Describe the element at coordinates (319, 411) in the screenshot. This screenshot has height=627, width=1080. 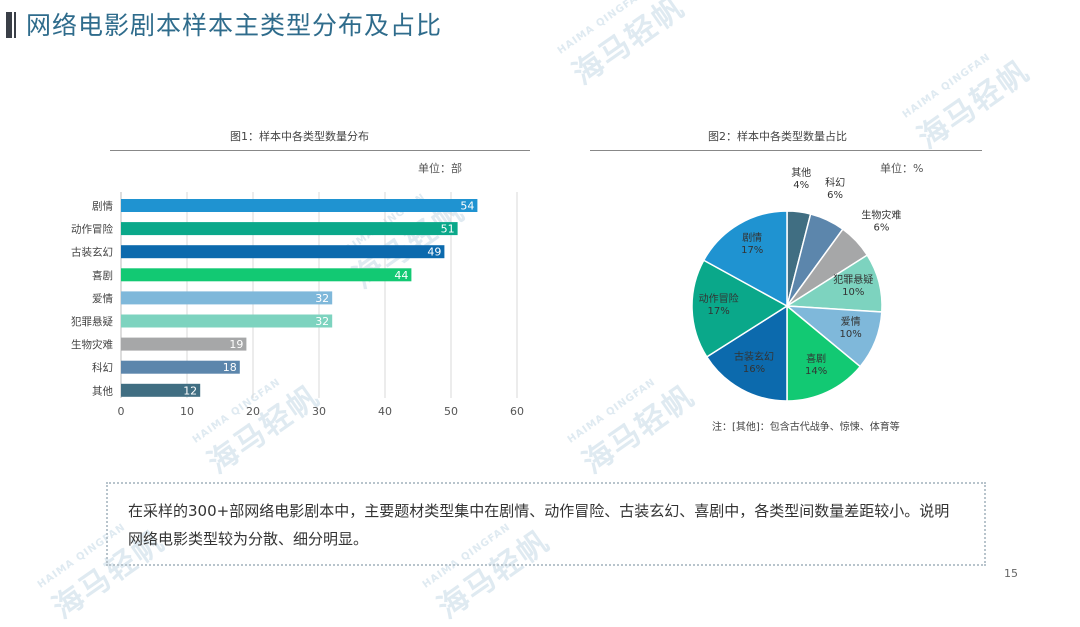
I see `bar-x-tick-label: 30` at that location.